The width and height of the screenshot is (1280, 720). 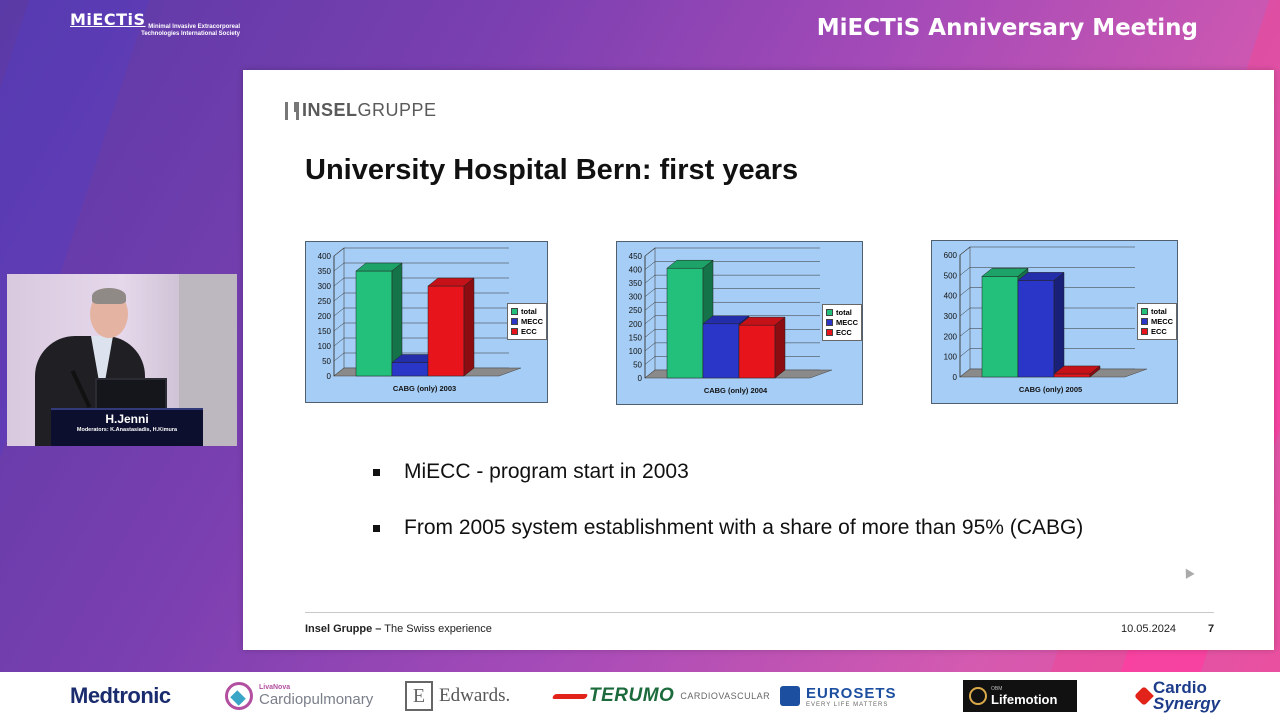 What do you see at coordinates (978, 696) in the screenshot?
I see `lifemotion-dot-icon` at bounding box center [978, 696].